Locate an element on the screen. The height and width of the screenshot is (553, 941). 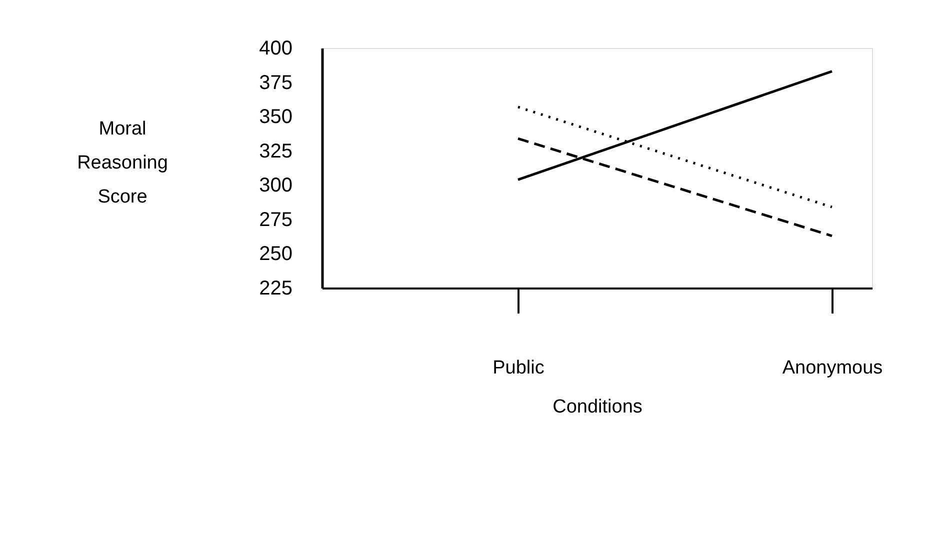
y-axis-title: Moral Reasoning Score is located at coordinates (122, 163).